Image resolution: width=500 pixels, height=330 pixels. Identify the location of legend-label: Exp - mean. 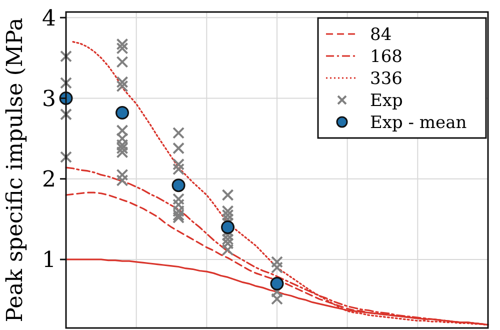
(418, 122).